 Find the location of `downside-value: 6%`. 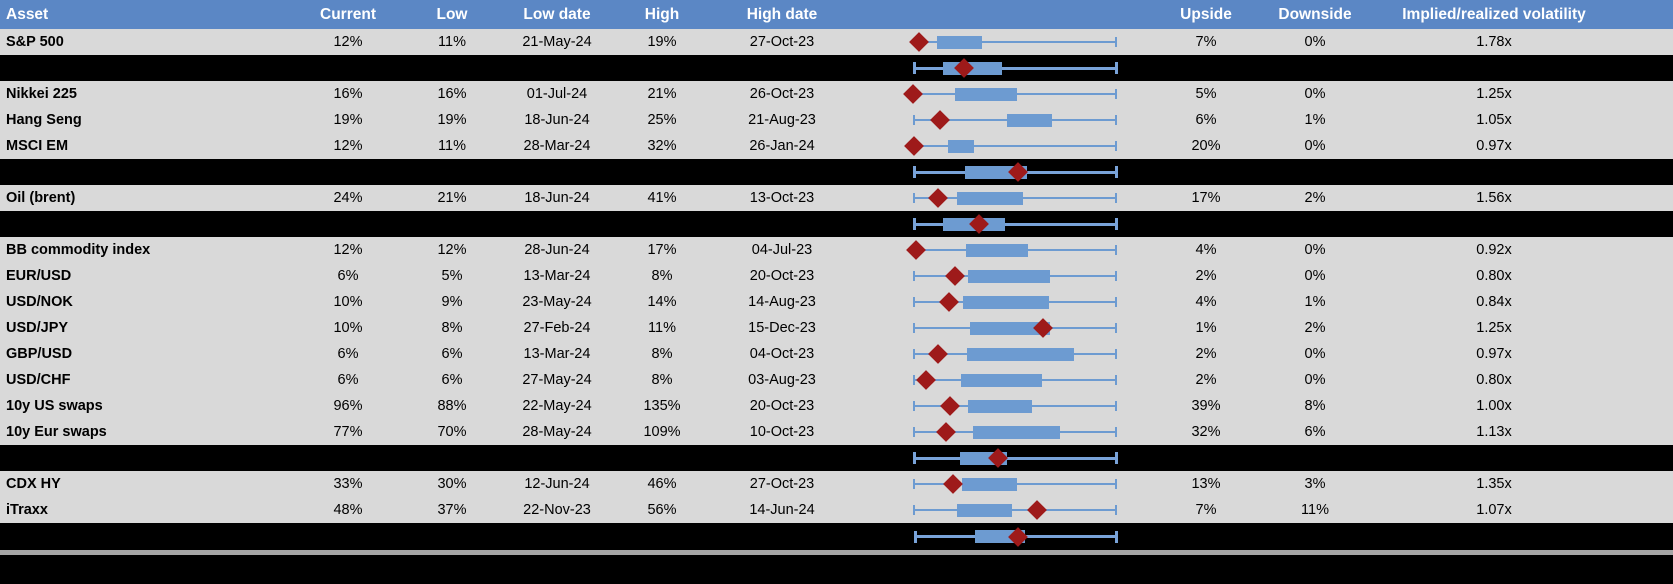

downside-value: 6% is located at coordinates (1315, 432).